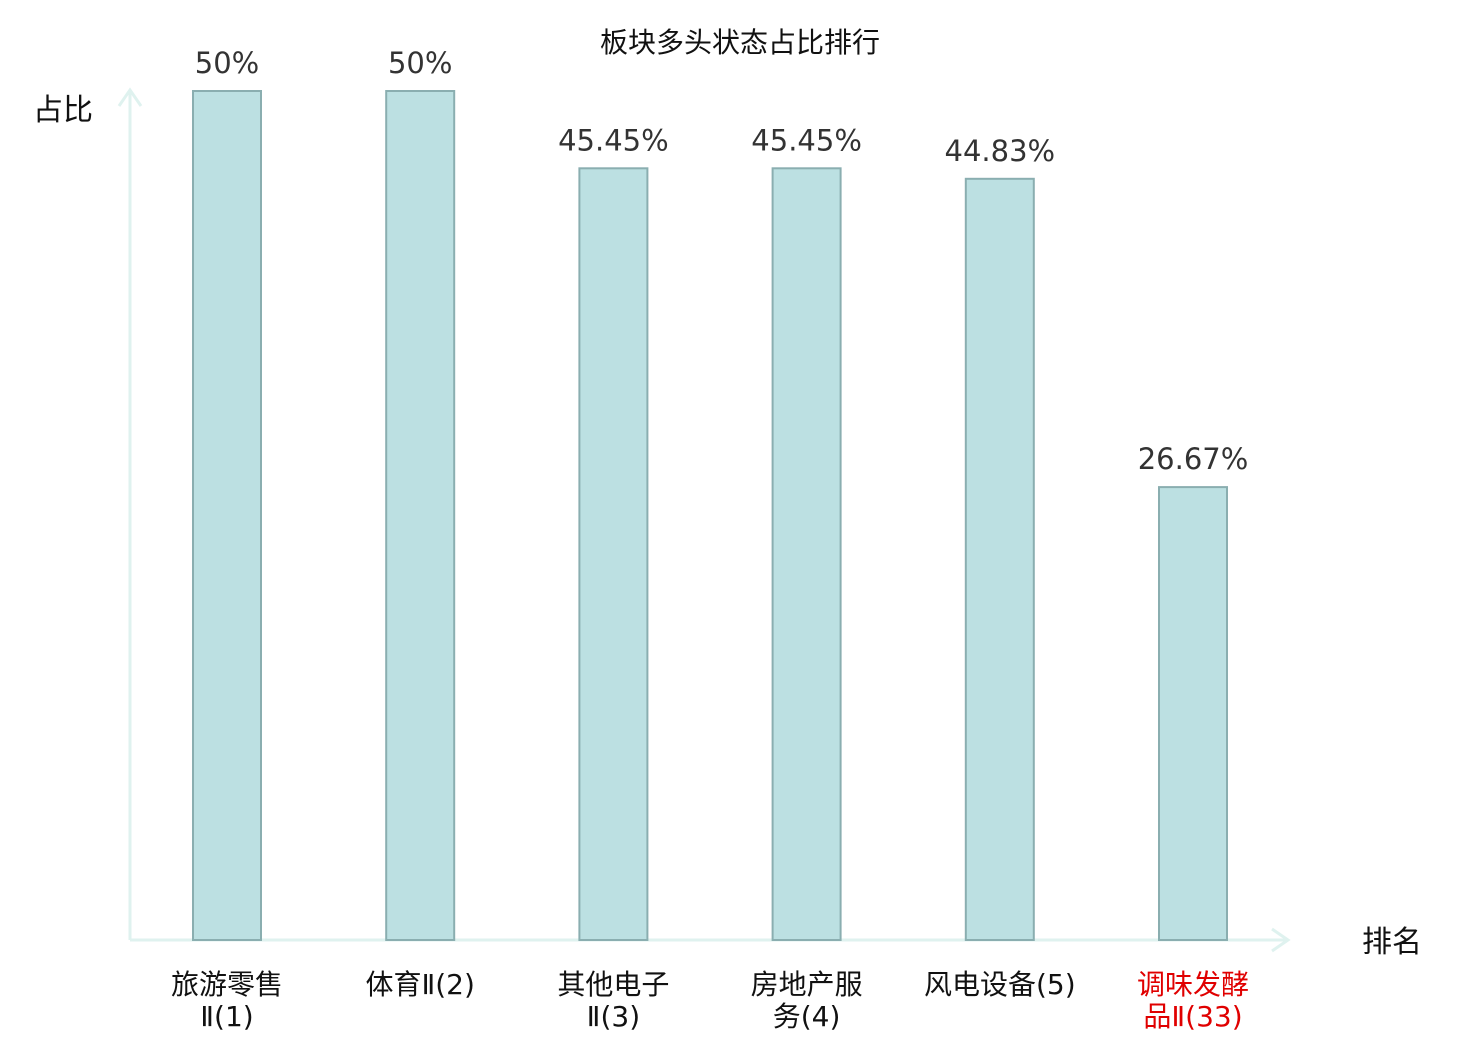 Image resolution: width=1480 pixels, height=1040 pixels. What do you see at coordinates (1000, 151) in the screenshot?
I see `value-label-5: 44.83%` at bounding box center [1000, 151].